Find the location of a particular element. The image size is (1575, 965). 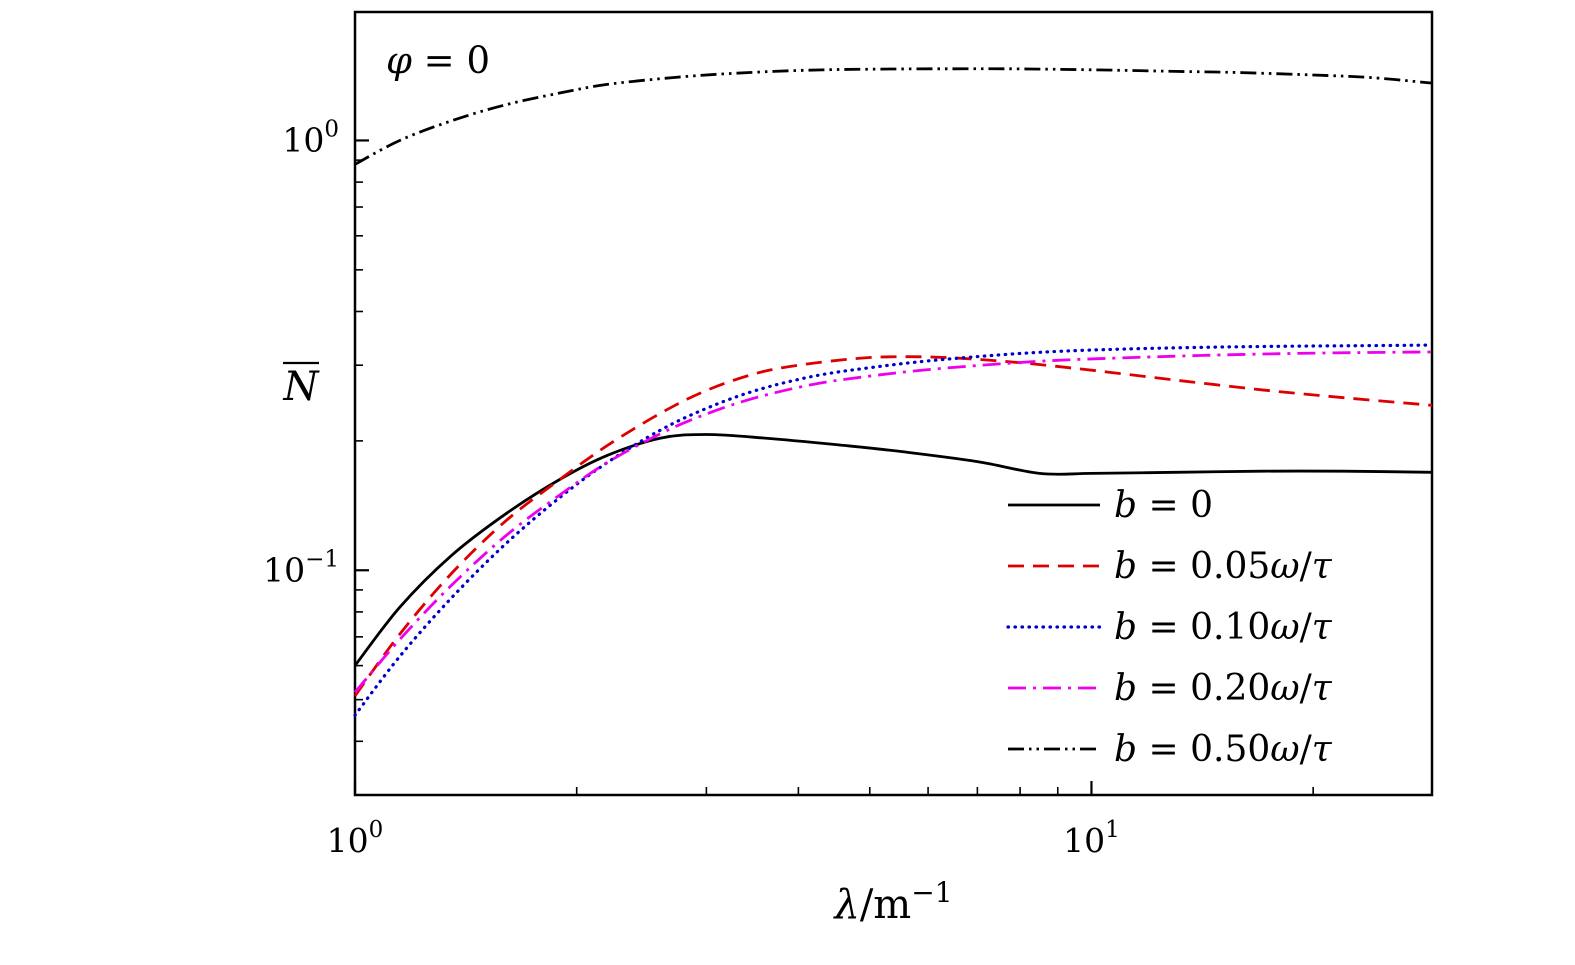

legend-label: b = 0.50ω/τ is located at coordinates (1223, 749).